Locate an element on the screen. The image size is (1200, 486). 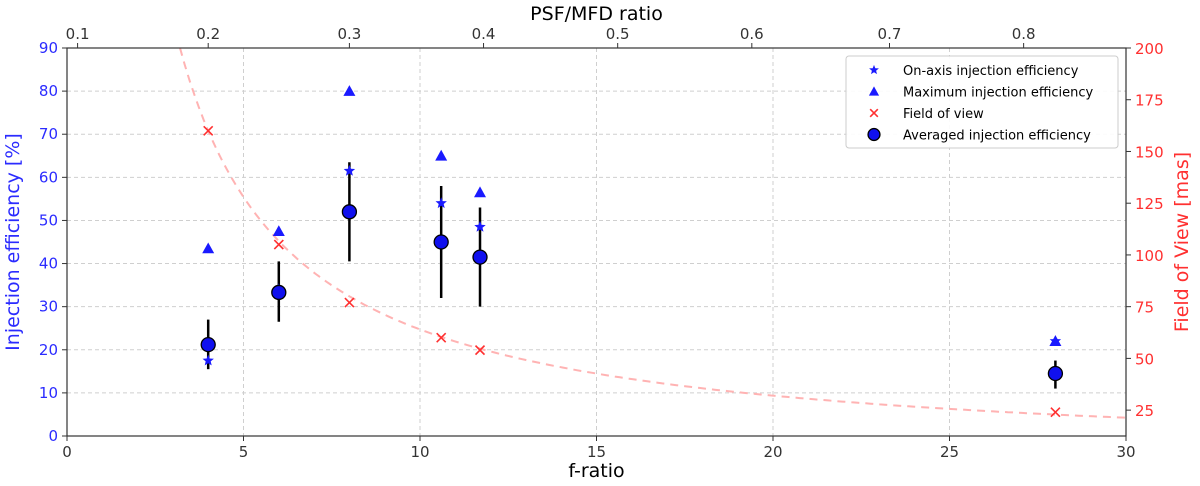
y-tick-label: 90 is located at coordinates (48, 48).